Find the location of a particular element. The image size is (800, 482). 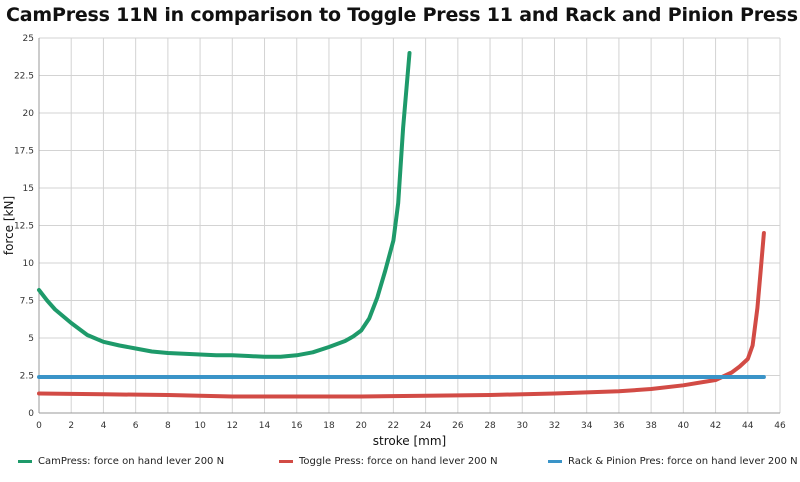

x-tick-label: 16 is located at coordinates (297, 426).